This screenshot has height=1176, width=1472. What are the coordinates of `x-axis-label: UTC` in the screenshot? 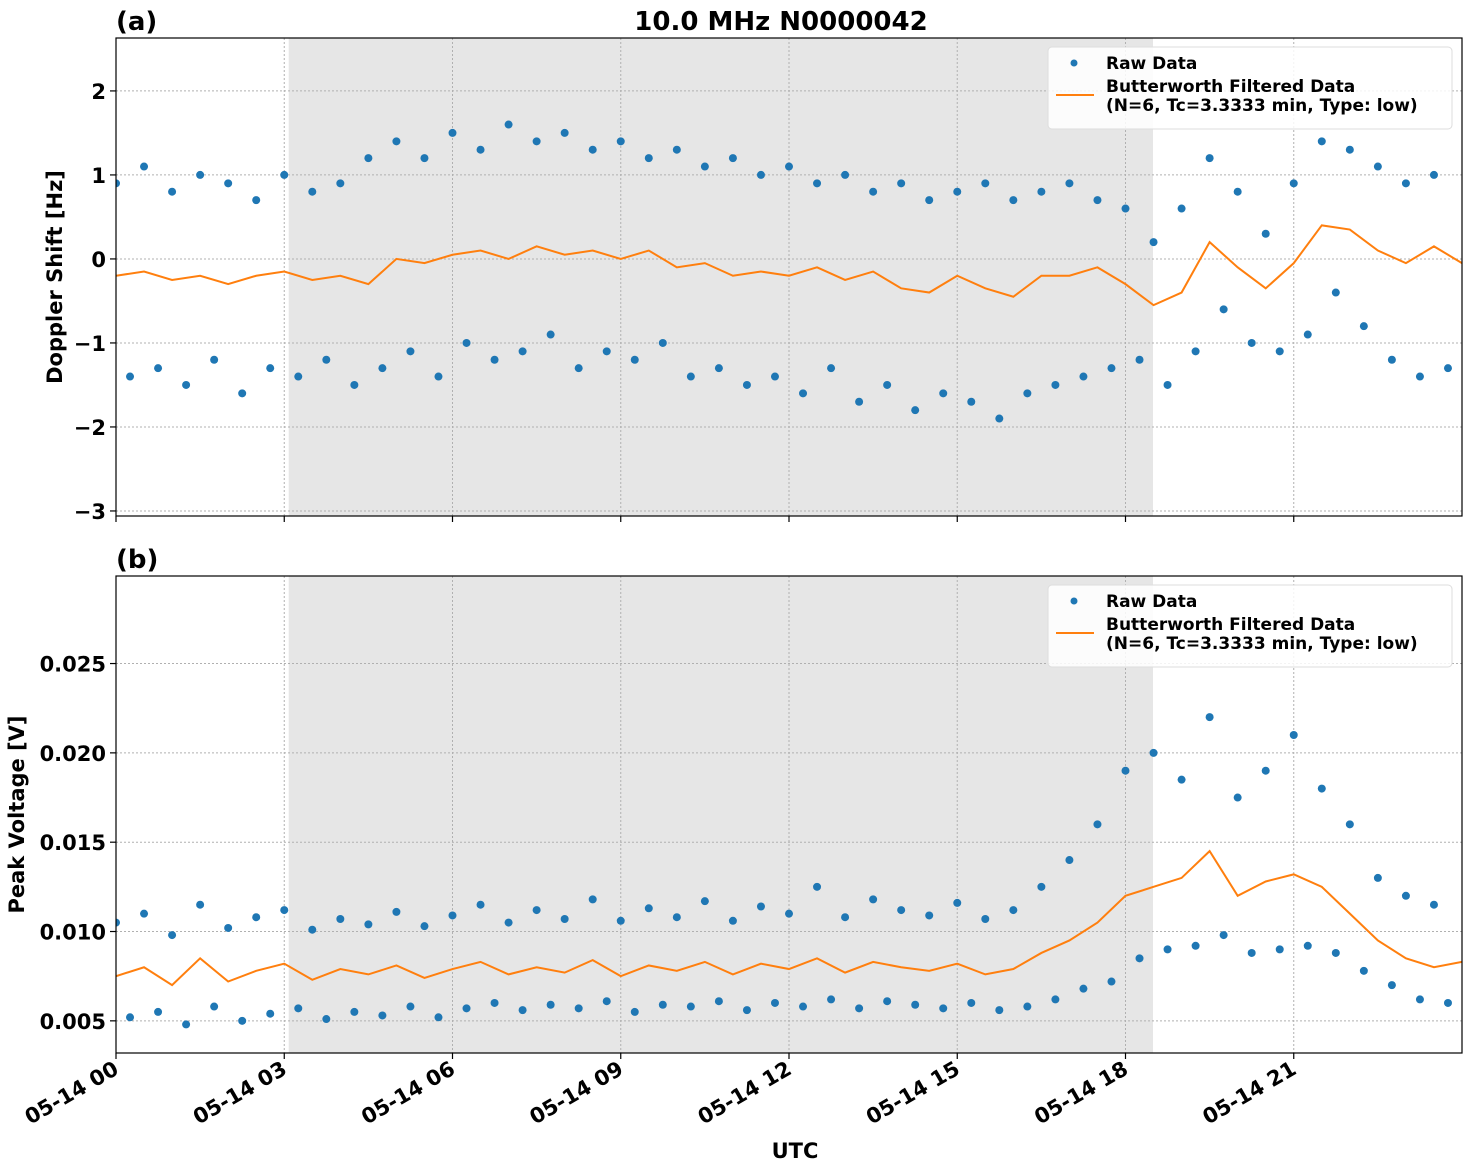 It's located at (795, 1151).